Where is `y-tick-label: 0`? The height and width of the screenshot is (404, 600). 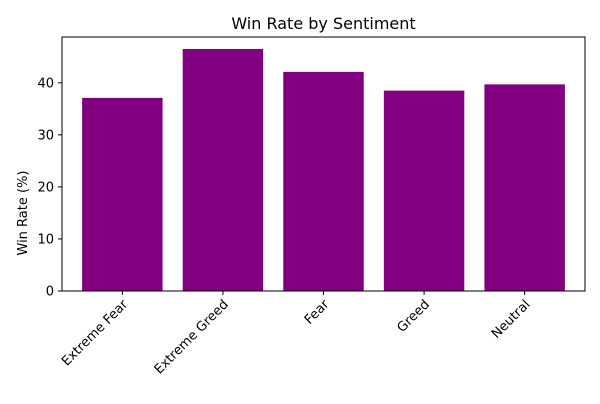 y-tick-label: 0 is located at coordinates (50, 292).